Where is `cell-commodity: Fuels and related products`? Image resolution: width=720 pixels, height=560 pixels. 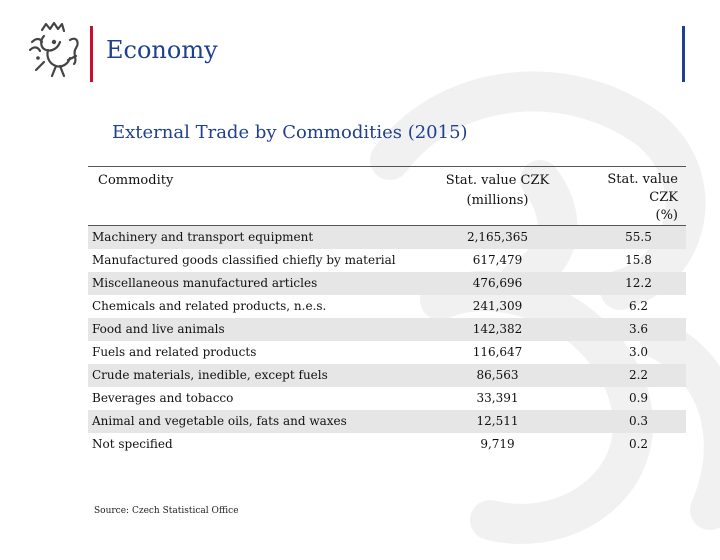
cell-commodity: Fuels and related products is located at coordinates (174, 352).